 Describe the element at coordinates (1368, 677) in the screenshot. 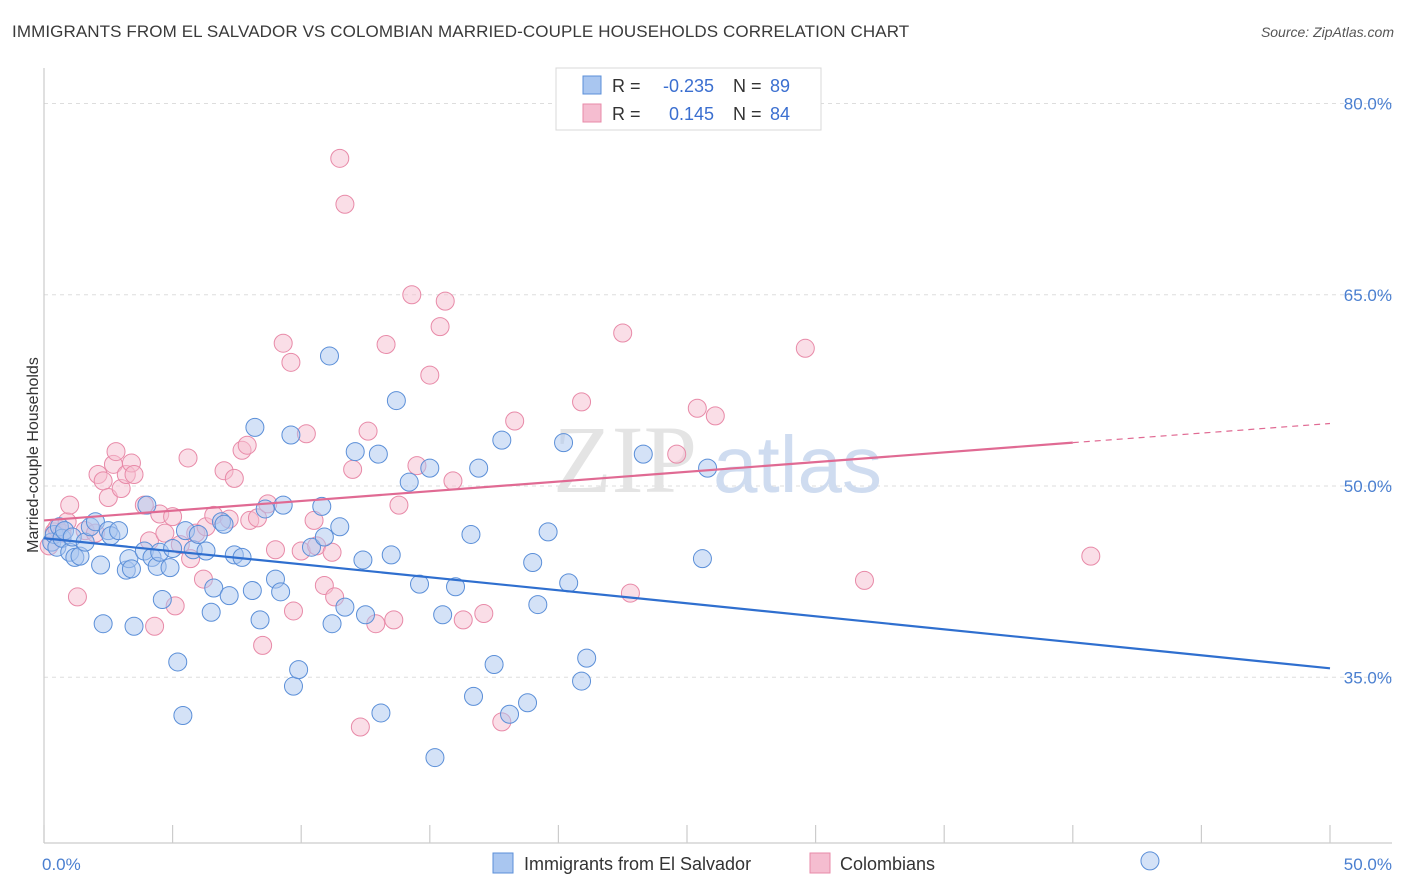

I see `y-tick-label: 35.0%` at that location.